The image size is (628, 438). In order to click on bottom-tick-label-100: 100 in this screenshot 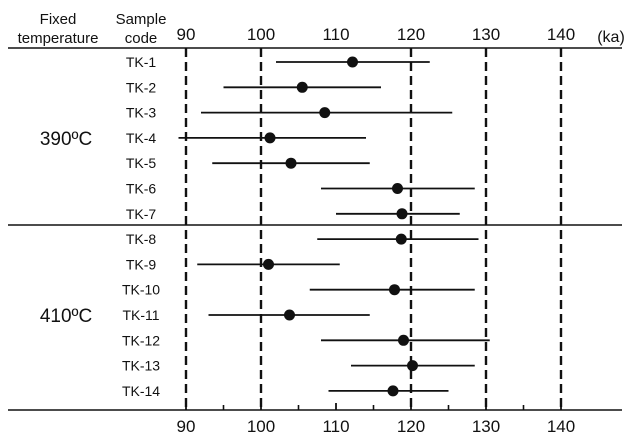, I will do `click(261, 426)`.